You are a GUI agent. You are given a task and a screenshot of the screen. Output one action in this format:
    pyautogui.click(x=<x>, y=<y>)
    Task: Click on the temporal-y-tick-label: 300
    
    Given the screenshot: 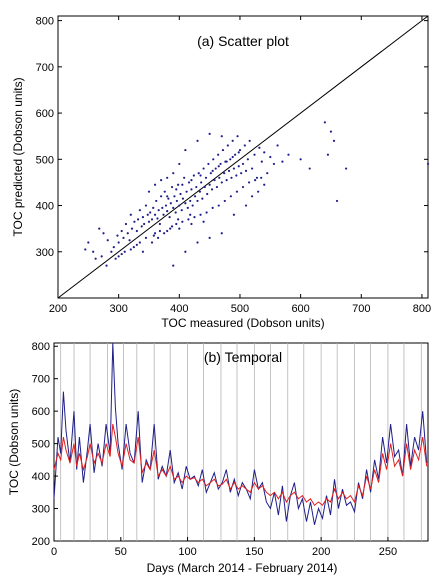 What is the action you would take?
    pyautogui.click(x=41, y=510)
    